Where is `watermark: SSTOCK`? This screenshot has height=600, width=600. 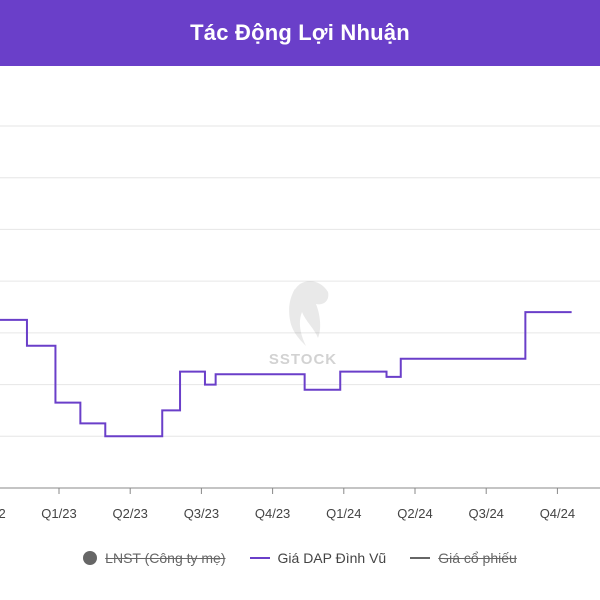 watermark: SSTOCK is located at coordinates (303, 324).